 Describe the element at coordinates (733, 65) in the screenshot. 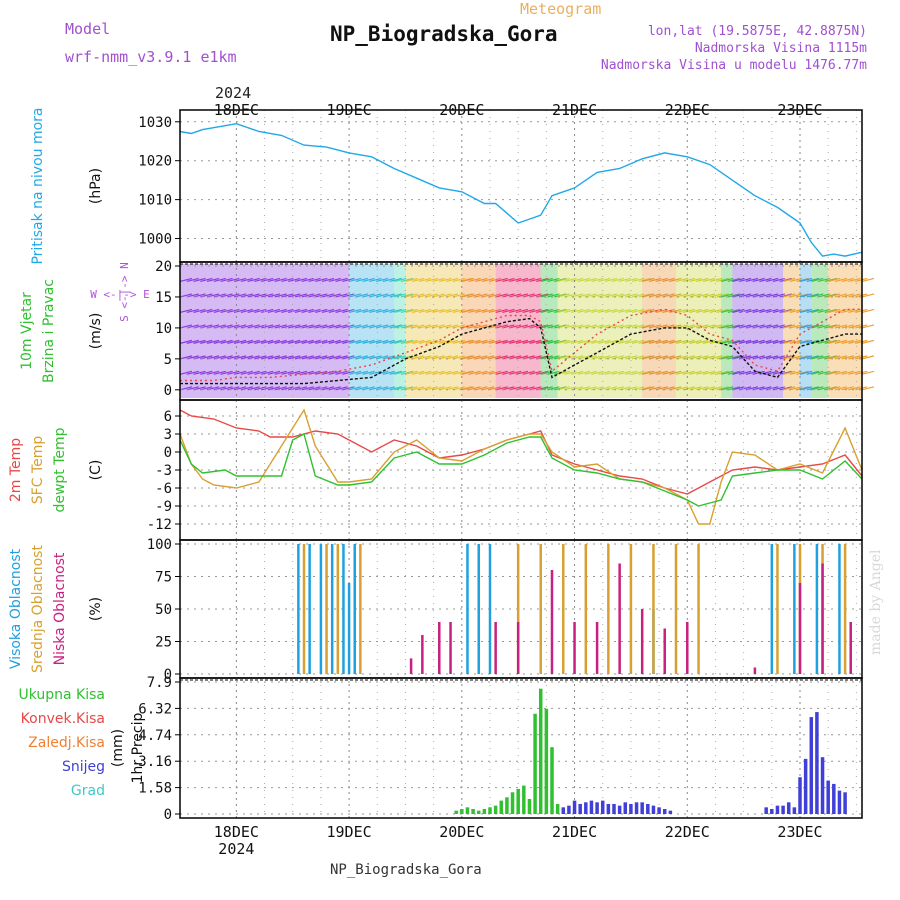

I see `model-elevation-label: Nadmorska Visina u modelu 1476.77m` at that location.